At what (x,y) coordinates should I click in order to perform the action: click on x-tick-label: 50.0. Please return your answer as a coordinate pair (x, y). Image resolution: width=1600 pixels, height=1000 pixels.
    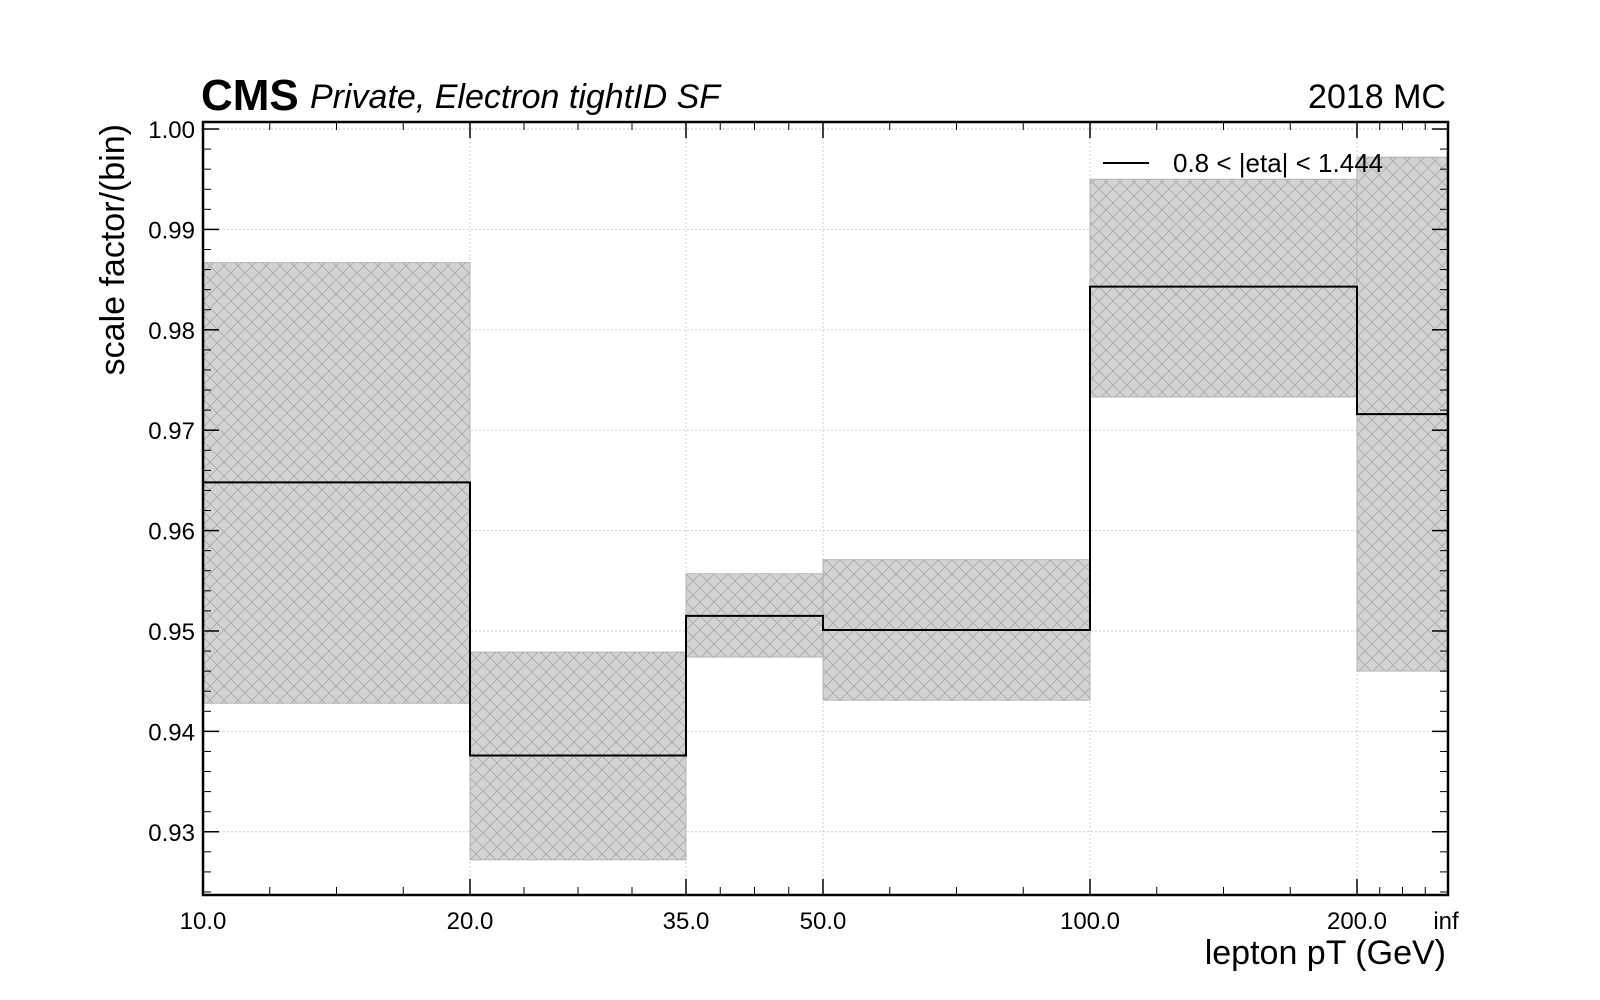
    Looking at the image, I should click on (823, 921).